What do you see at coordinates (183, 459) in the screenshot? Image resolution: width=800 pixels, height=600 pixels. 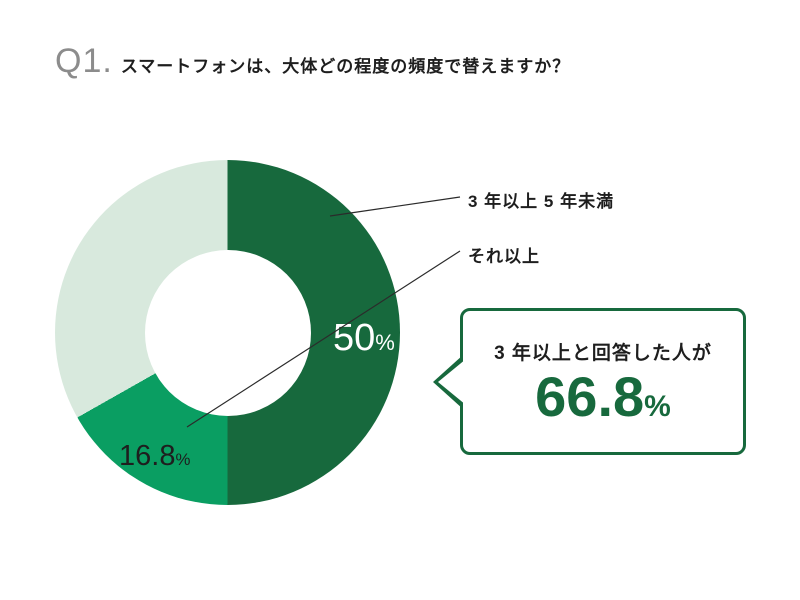 I see `donut-value-2-unit: %` at bounding box center [183, 459].